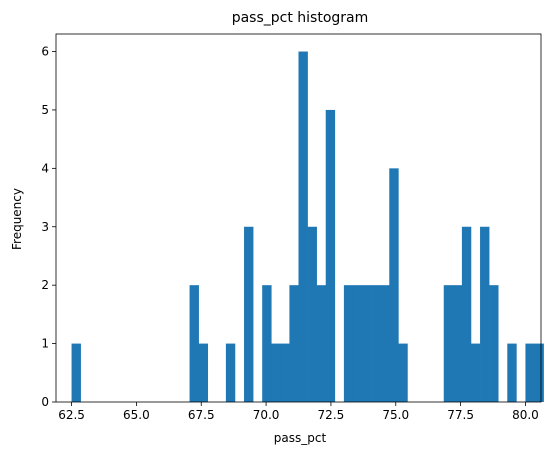  What do you see at coordinates (17, 219) in the screenshot?
I see `y-axis-label: Frequency` at bounding box center [17, 219].